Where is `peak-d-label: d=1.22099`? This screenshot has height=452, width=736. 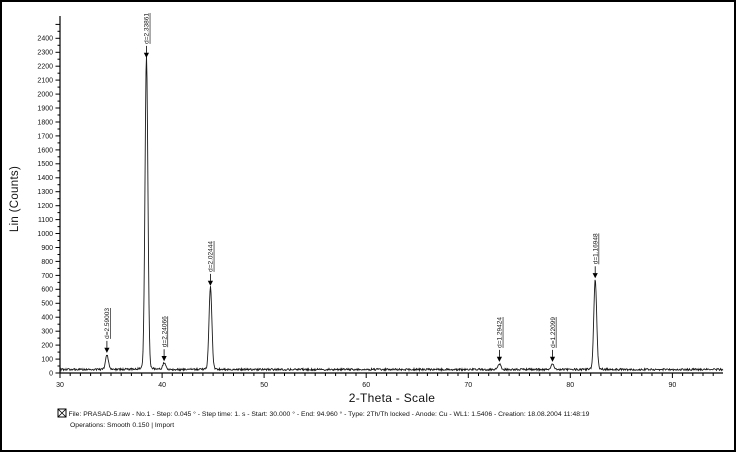
peak-d-label: d=1.22099 is located at coordinates (553, 332).